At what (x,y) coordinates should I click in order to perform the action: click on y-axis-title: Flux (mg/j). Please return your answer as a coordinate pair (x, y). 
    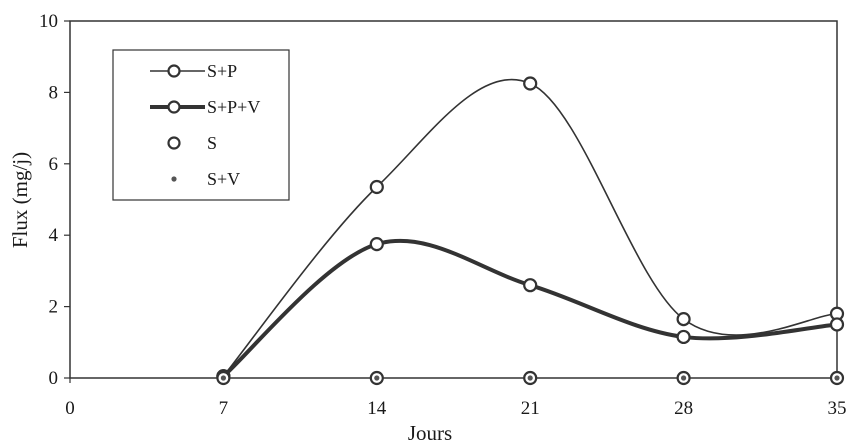
    Looking at the image, I should click on (20, 200).